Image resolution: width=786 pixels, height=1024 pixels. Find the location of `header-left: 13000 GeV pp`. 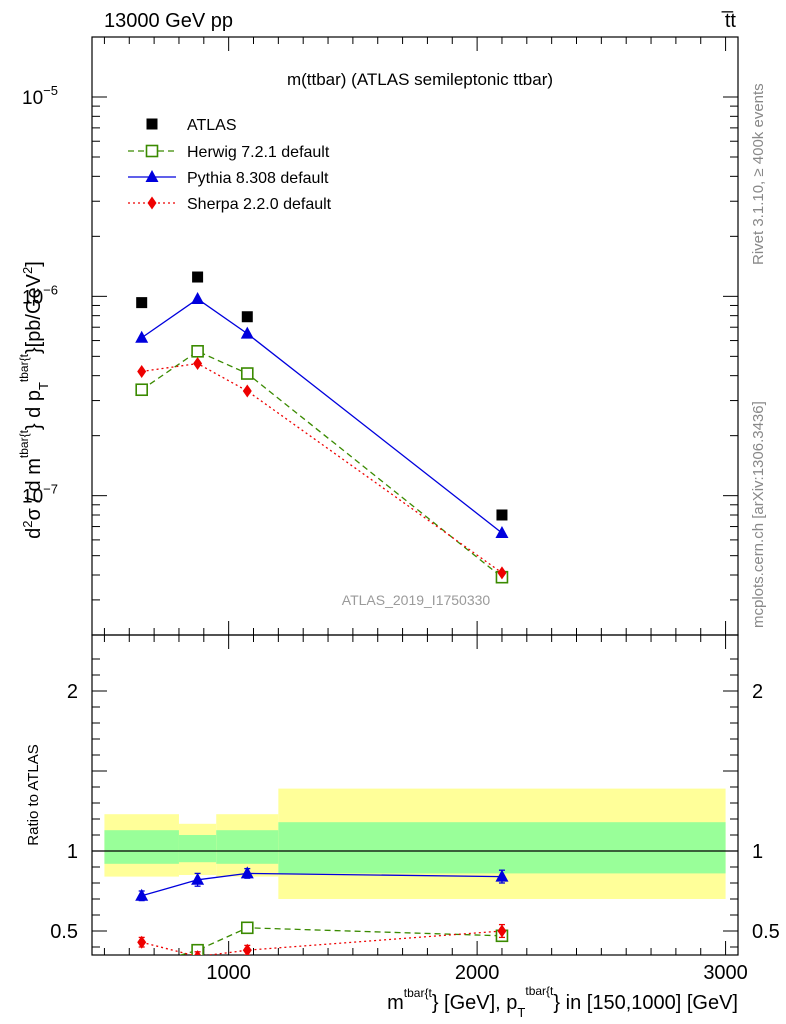

header-left: 13000 GeV pp is located at coordinates (168, 21).